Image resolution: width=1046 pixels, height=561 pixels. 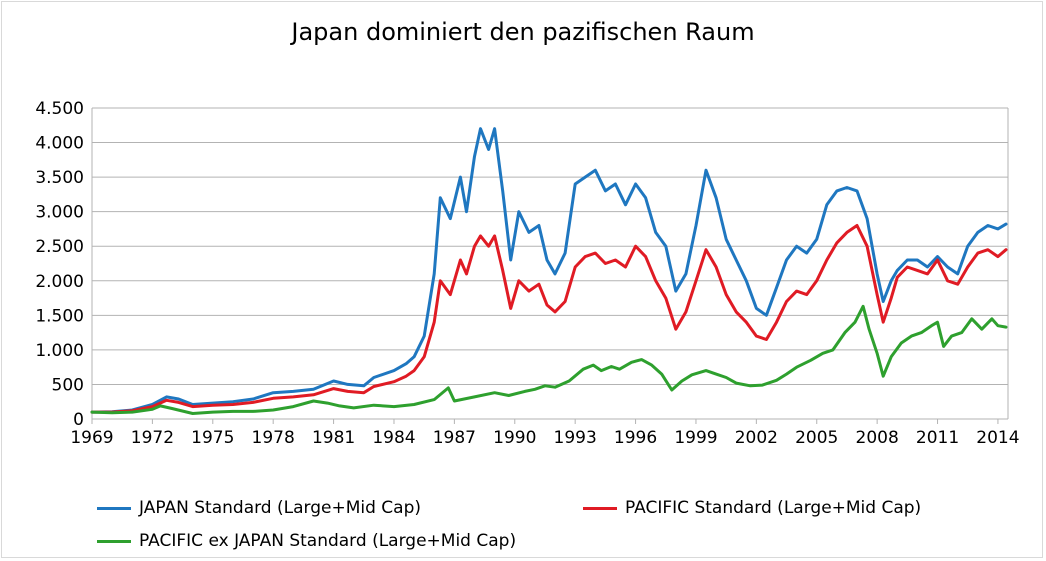 What do you see at coordinates (937, 438) in the screenshot?
I see `x-tick-label-14: 2011` at bounding box center [937, 438].